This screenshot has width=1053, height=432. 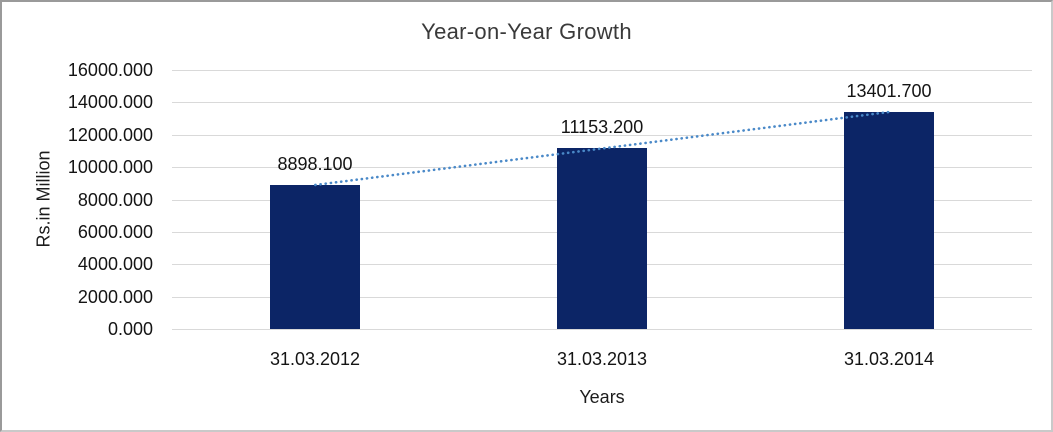 What do you see at coordinates (110, 167) in the screenshot?
I see `y-tick-label: 10000.000` at bounding box center [110, 167].